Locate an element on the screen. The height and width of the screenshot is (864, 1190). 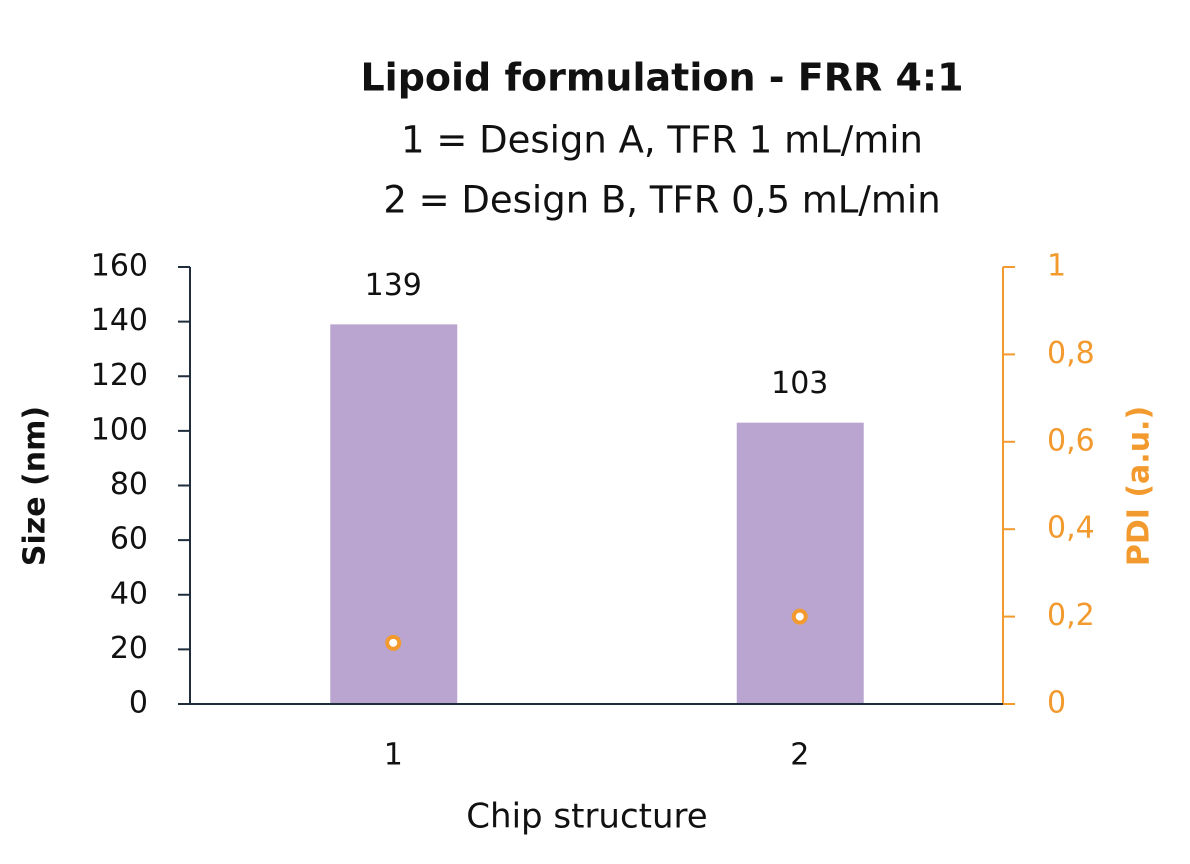
chart-subtitle: 2 = Design B, TFR 0,5 mL/min is located at coordinates (661, 200).